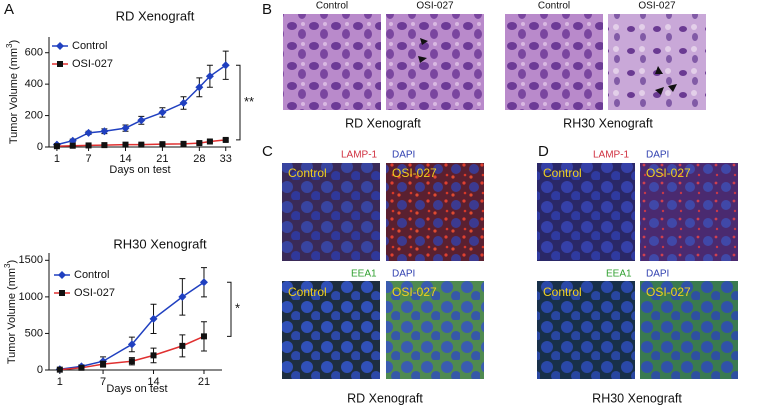 The width and height of the screenshot is (757, 409). Describe the element at coordinates (31, 297) in the screenshot. I see `y-tick-label: 1000` at that location.